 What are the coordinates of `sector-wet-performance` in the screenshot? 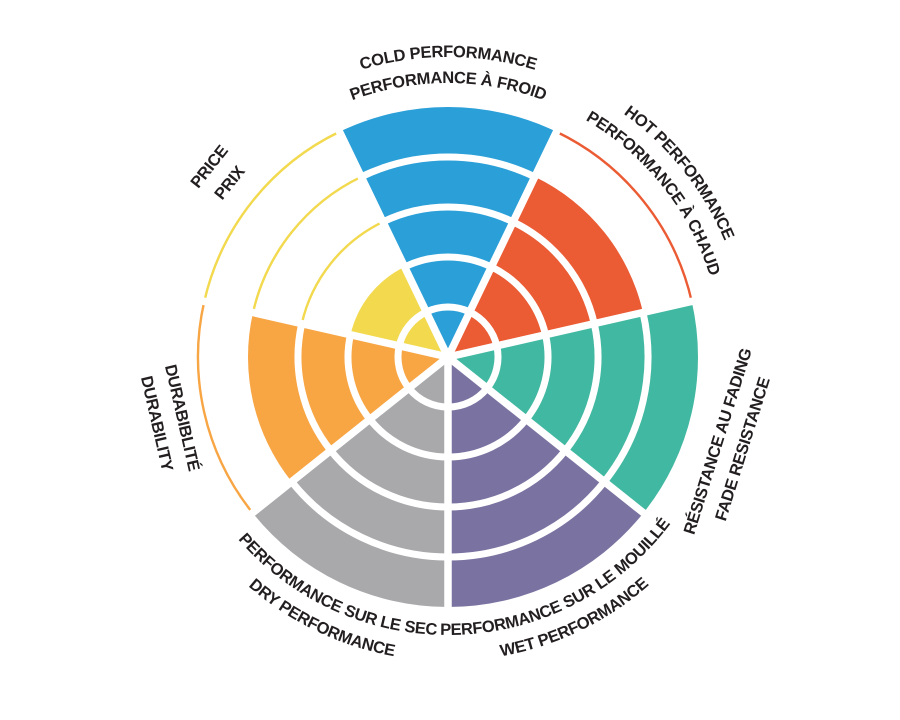 It's located at (545, 482).